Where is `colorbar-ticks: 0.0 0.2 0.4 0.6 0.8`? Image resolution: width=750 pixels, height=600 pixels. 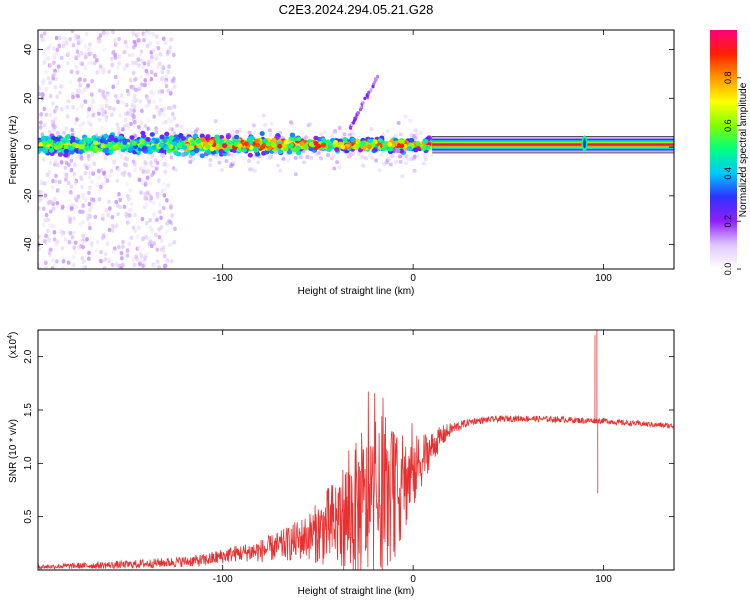 colorbar-ticks: 0.0 0.2 0.4 0.6 0.8 is located at coordinates (732, 173).